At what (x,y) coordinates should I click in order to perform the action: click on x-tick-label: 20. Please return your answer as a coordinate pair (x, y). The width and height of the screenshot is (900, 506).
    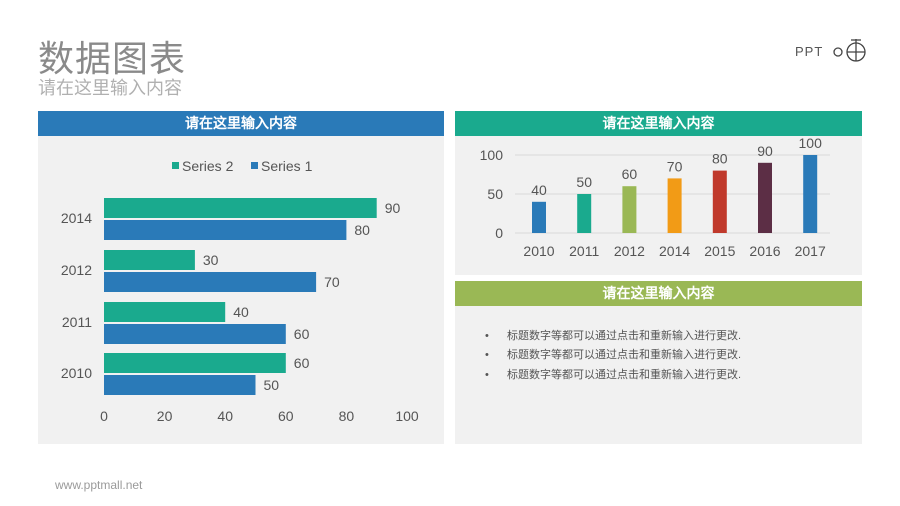
    Looking at the image, I should click on (165, 416).